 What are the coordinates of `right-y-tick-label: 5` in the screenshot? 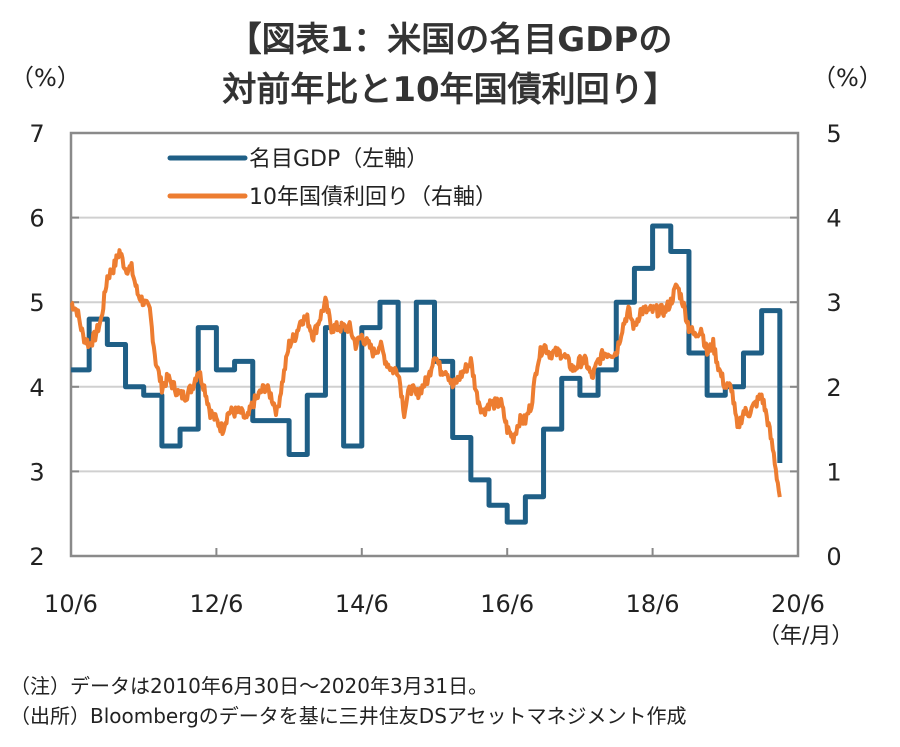 It's located at (833, 134).